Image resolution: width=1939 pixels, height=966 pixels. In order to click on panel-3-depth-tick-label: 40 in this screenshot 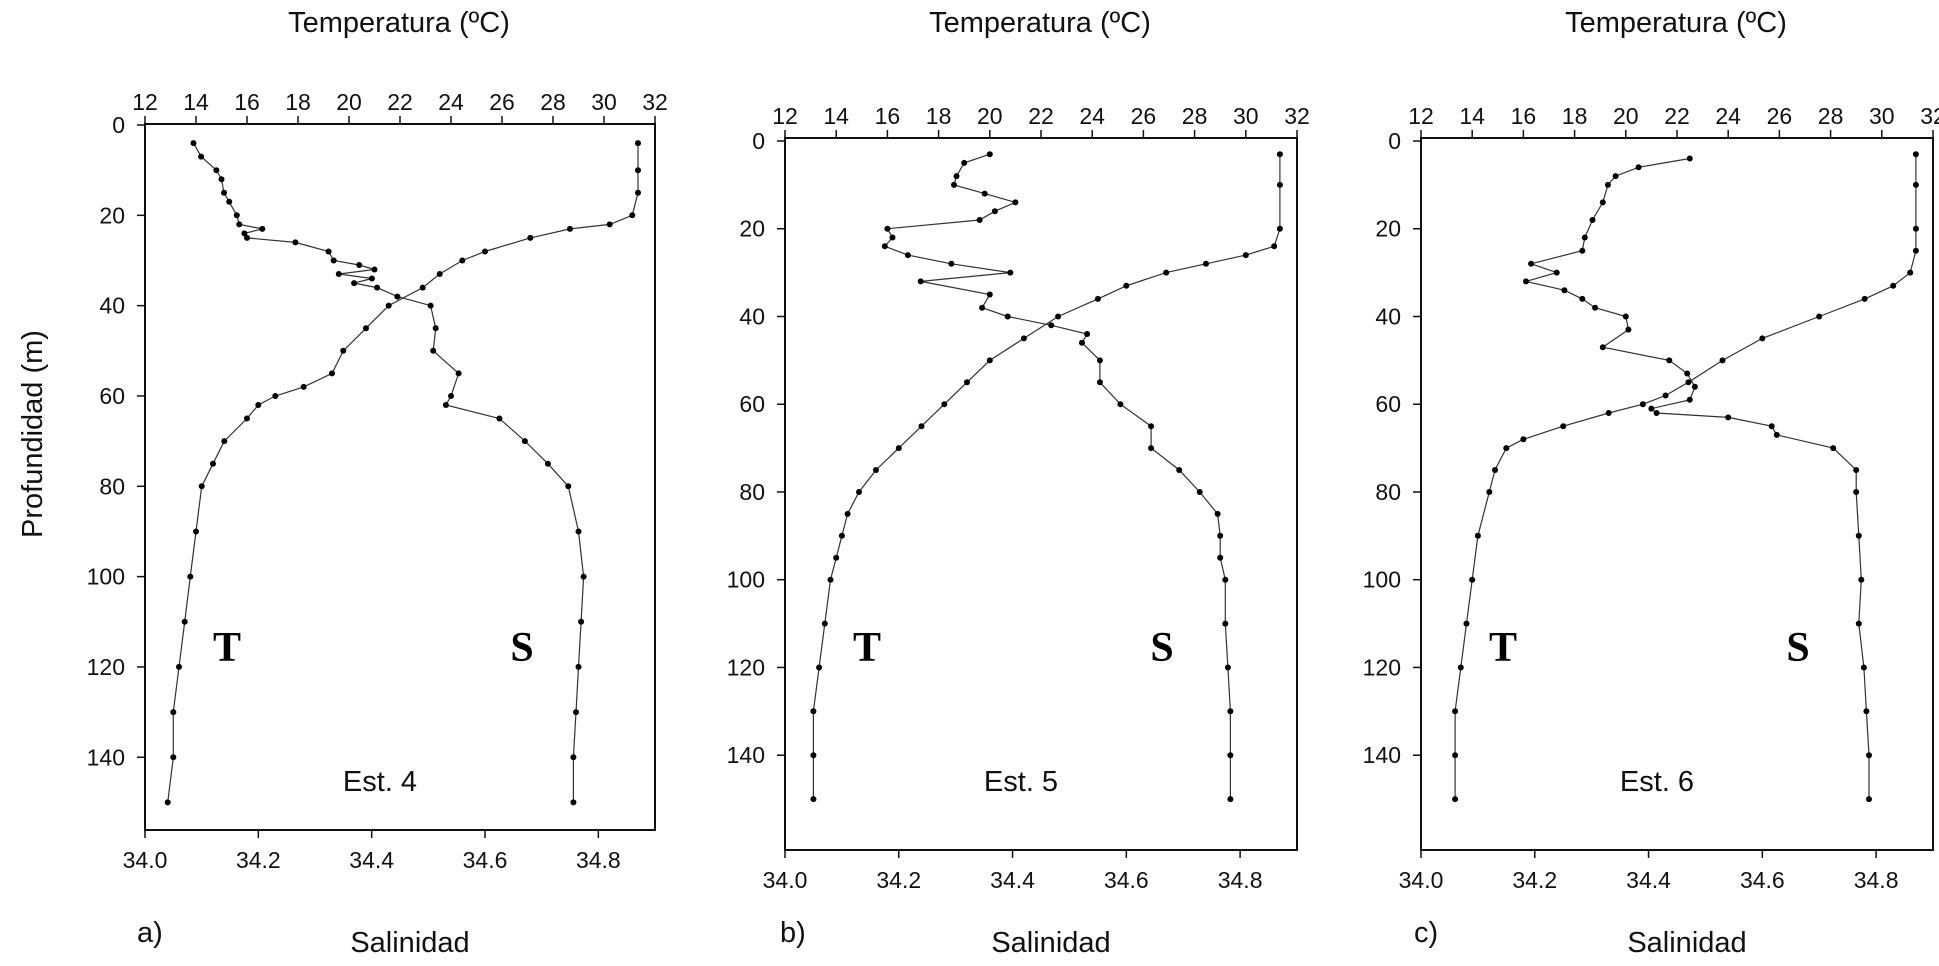, I will do `click(1388, 316)`.